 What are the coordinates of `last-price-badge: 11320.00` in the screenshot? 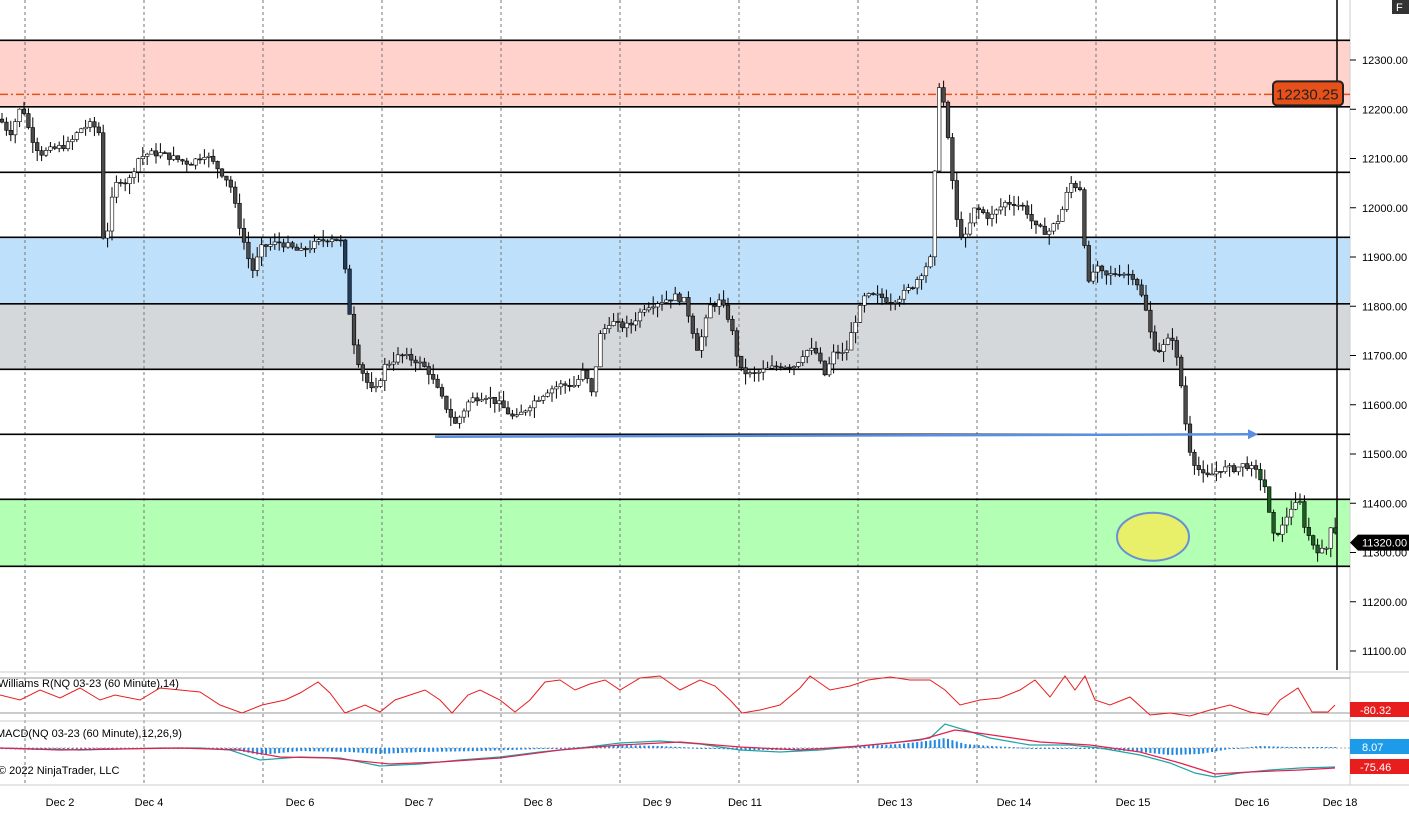 It's located at (1379, 542).